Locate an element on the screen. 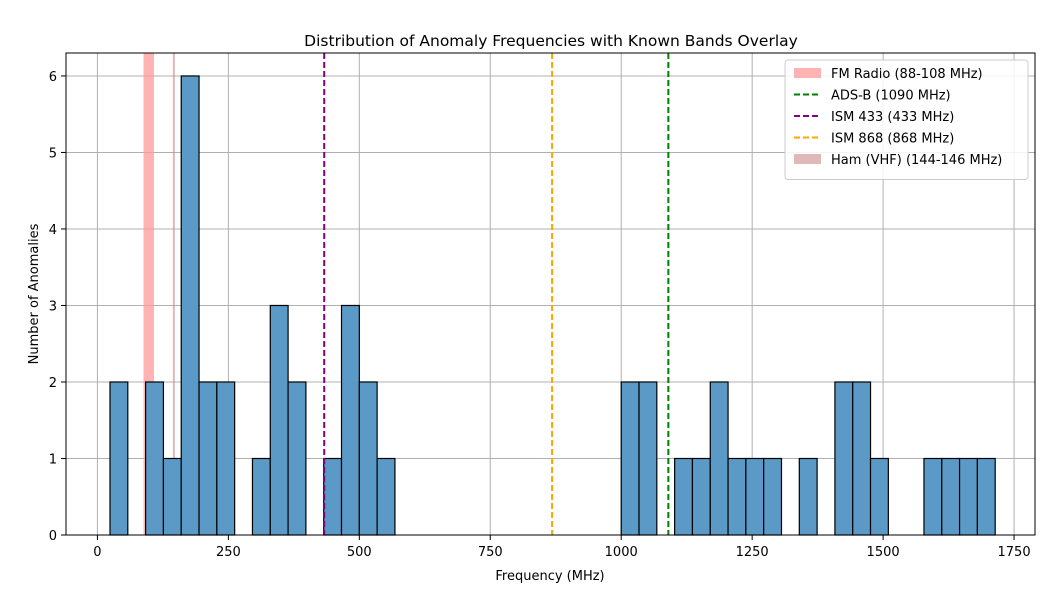 Image resolution: width=1063 pixels, height=592 pixels. x-tick-label: 1250 is located at coordinates (752, 552).